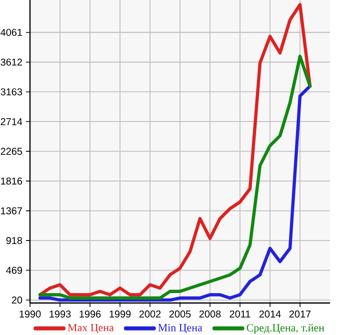  Describe the element at coordinates (300, 314) in the screenshot. I see `x-tick-label: 2017` at that location.